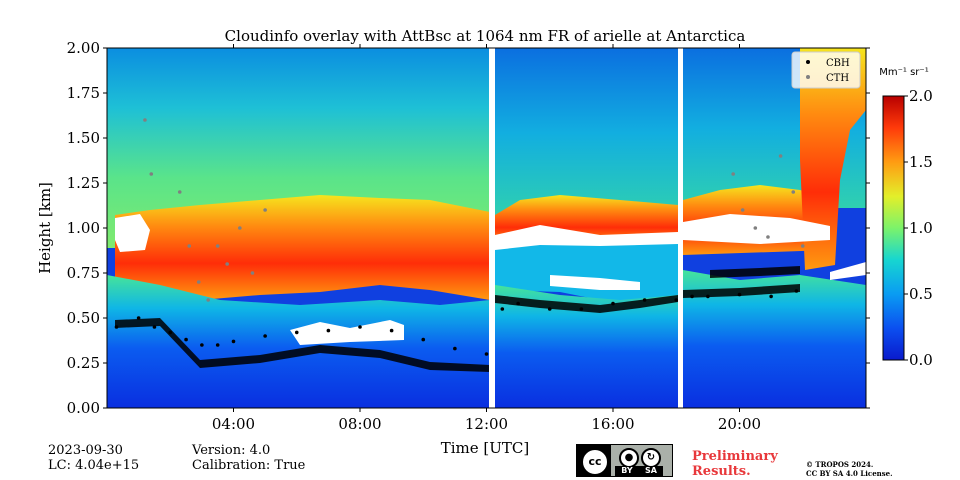  What do you see at coordinates (83, 183) in the screenshot?
I see `y-tick-label: 1.25` at bounding box center [83, 183].